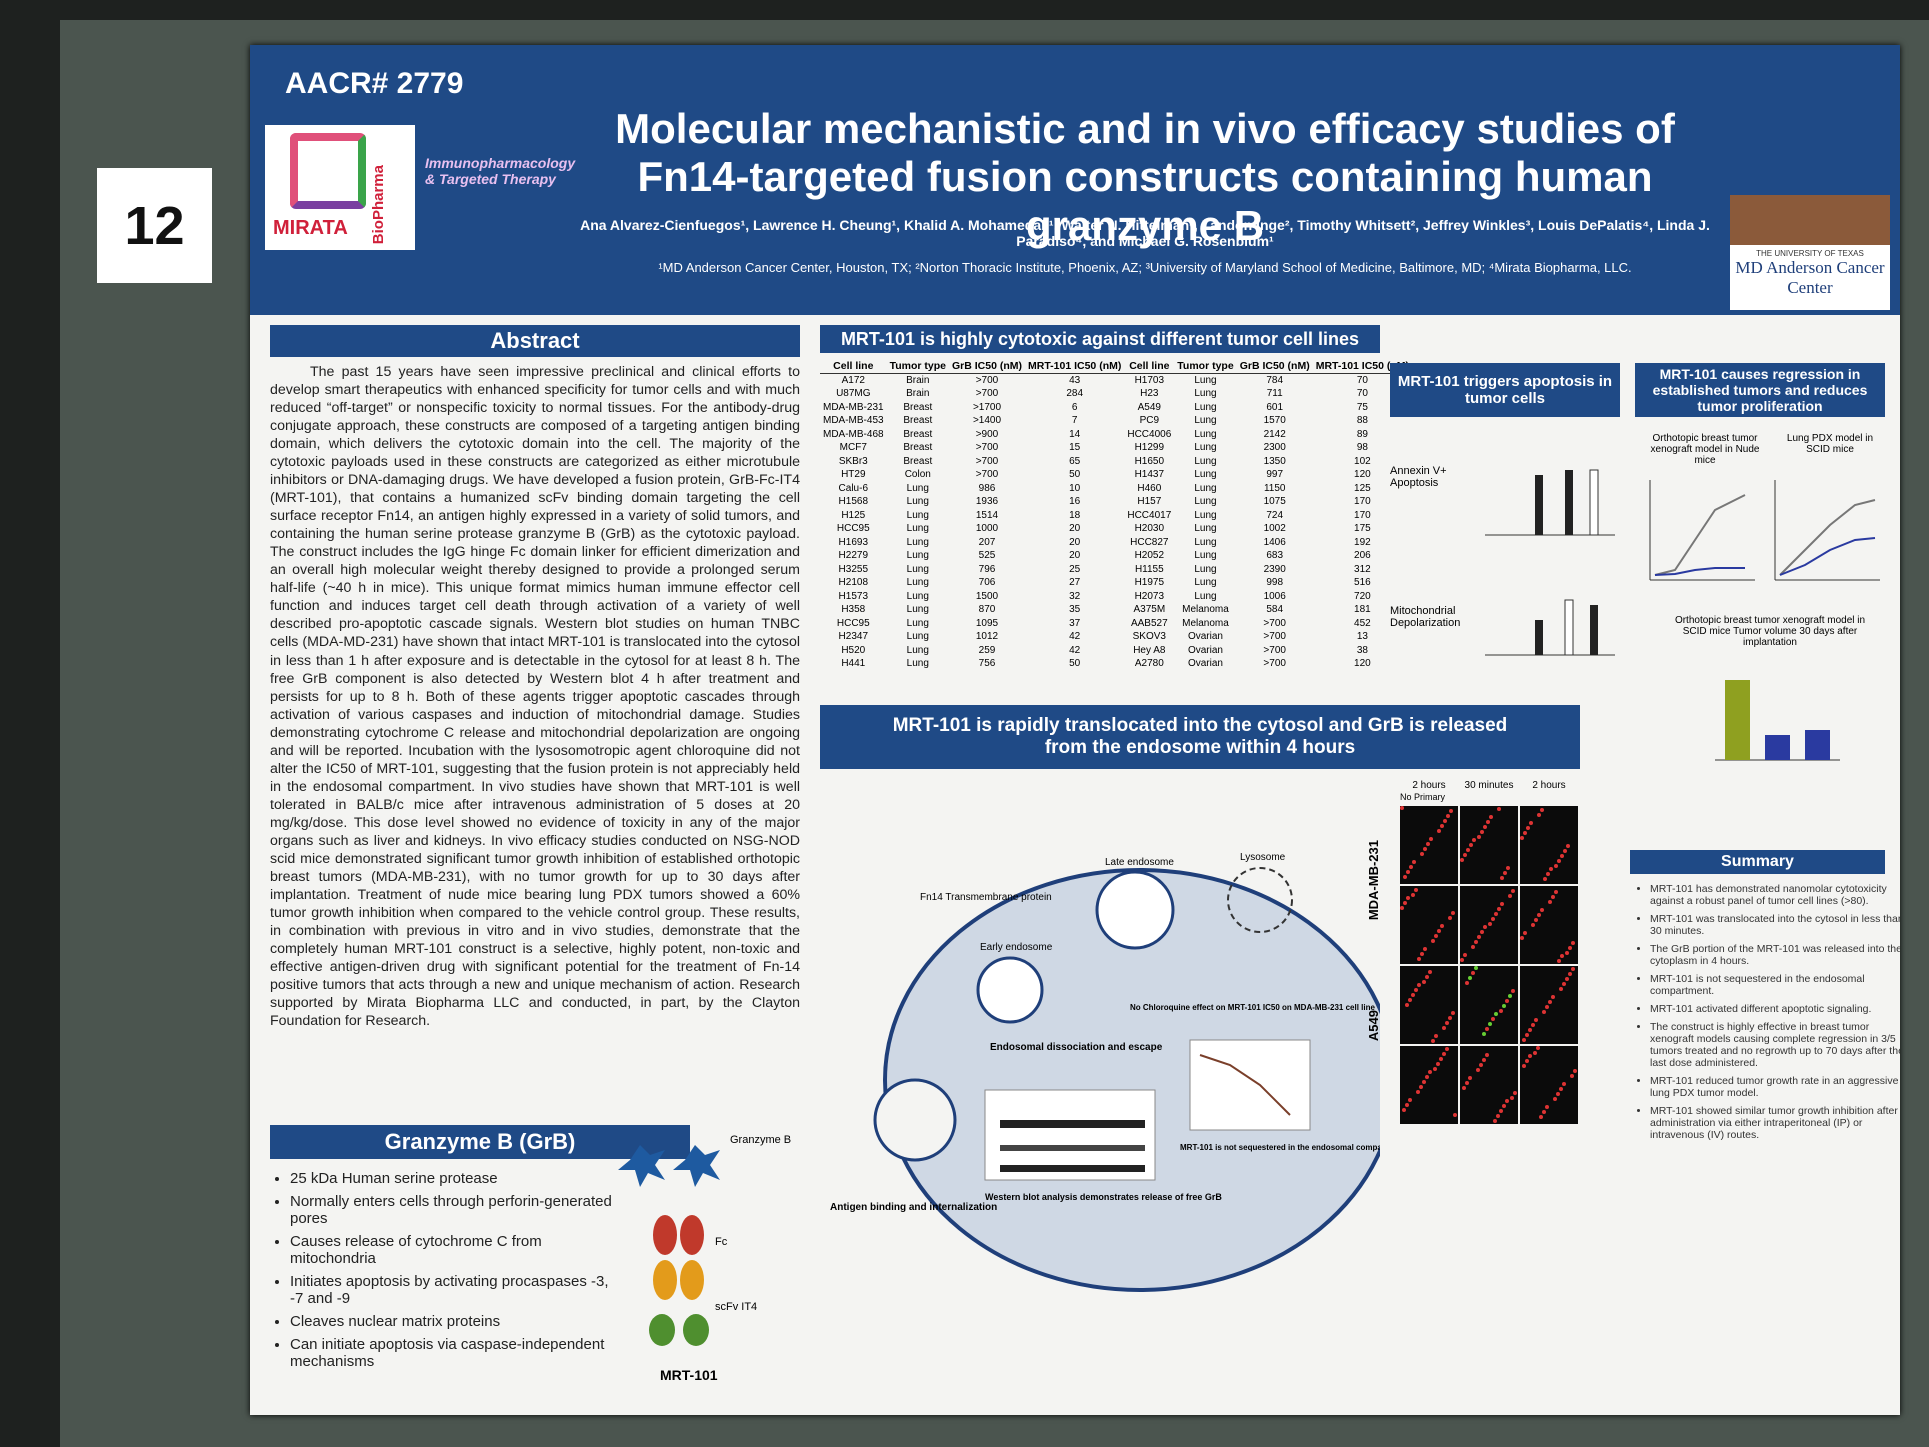  What do you see at coordinates (1362, 556) in the screenshot?
I see `table-cell: 206` at bounding box center [1362, 556].